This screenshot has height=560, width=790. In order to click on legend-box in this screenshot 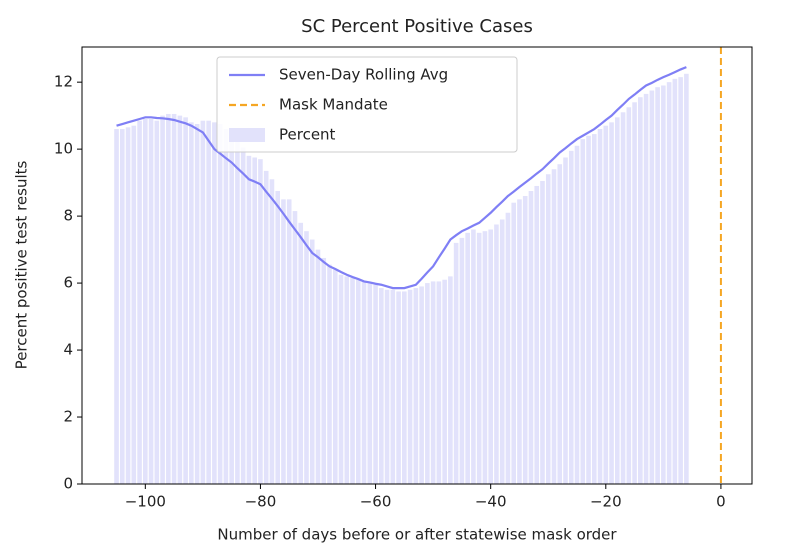, I will do `click(367, 104)`.